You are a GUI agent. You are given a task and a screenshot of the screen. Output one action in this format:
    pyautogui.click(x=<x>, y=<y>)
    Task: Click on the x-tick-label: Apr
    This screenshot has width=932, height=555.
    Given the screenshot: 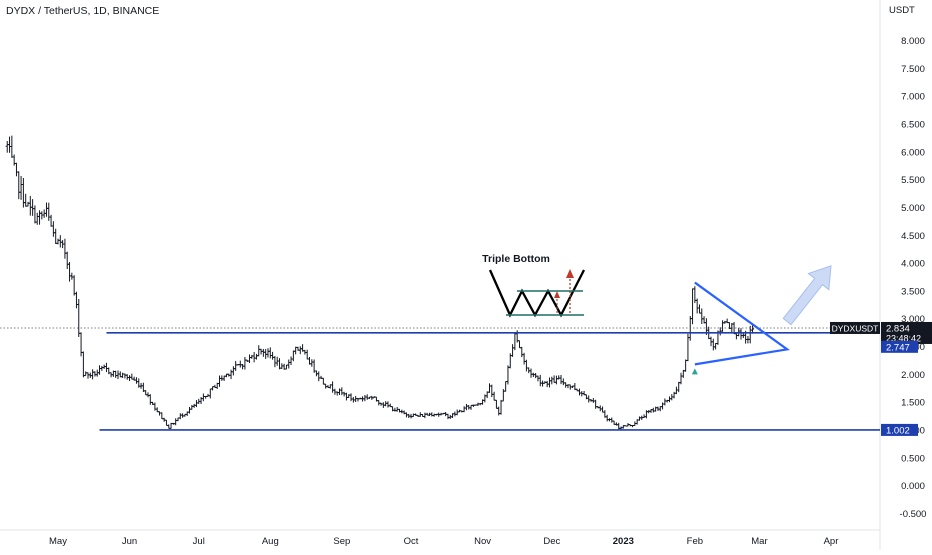 What is the action you would take?
    pyautogui.click(x=831, y=541)
    